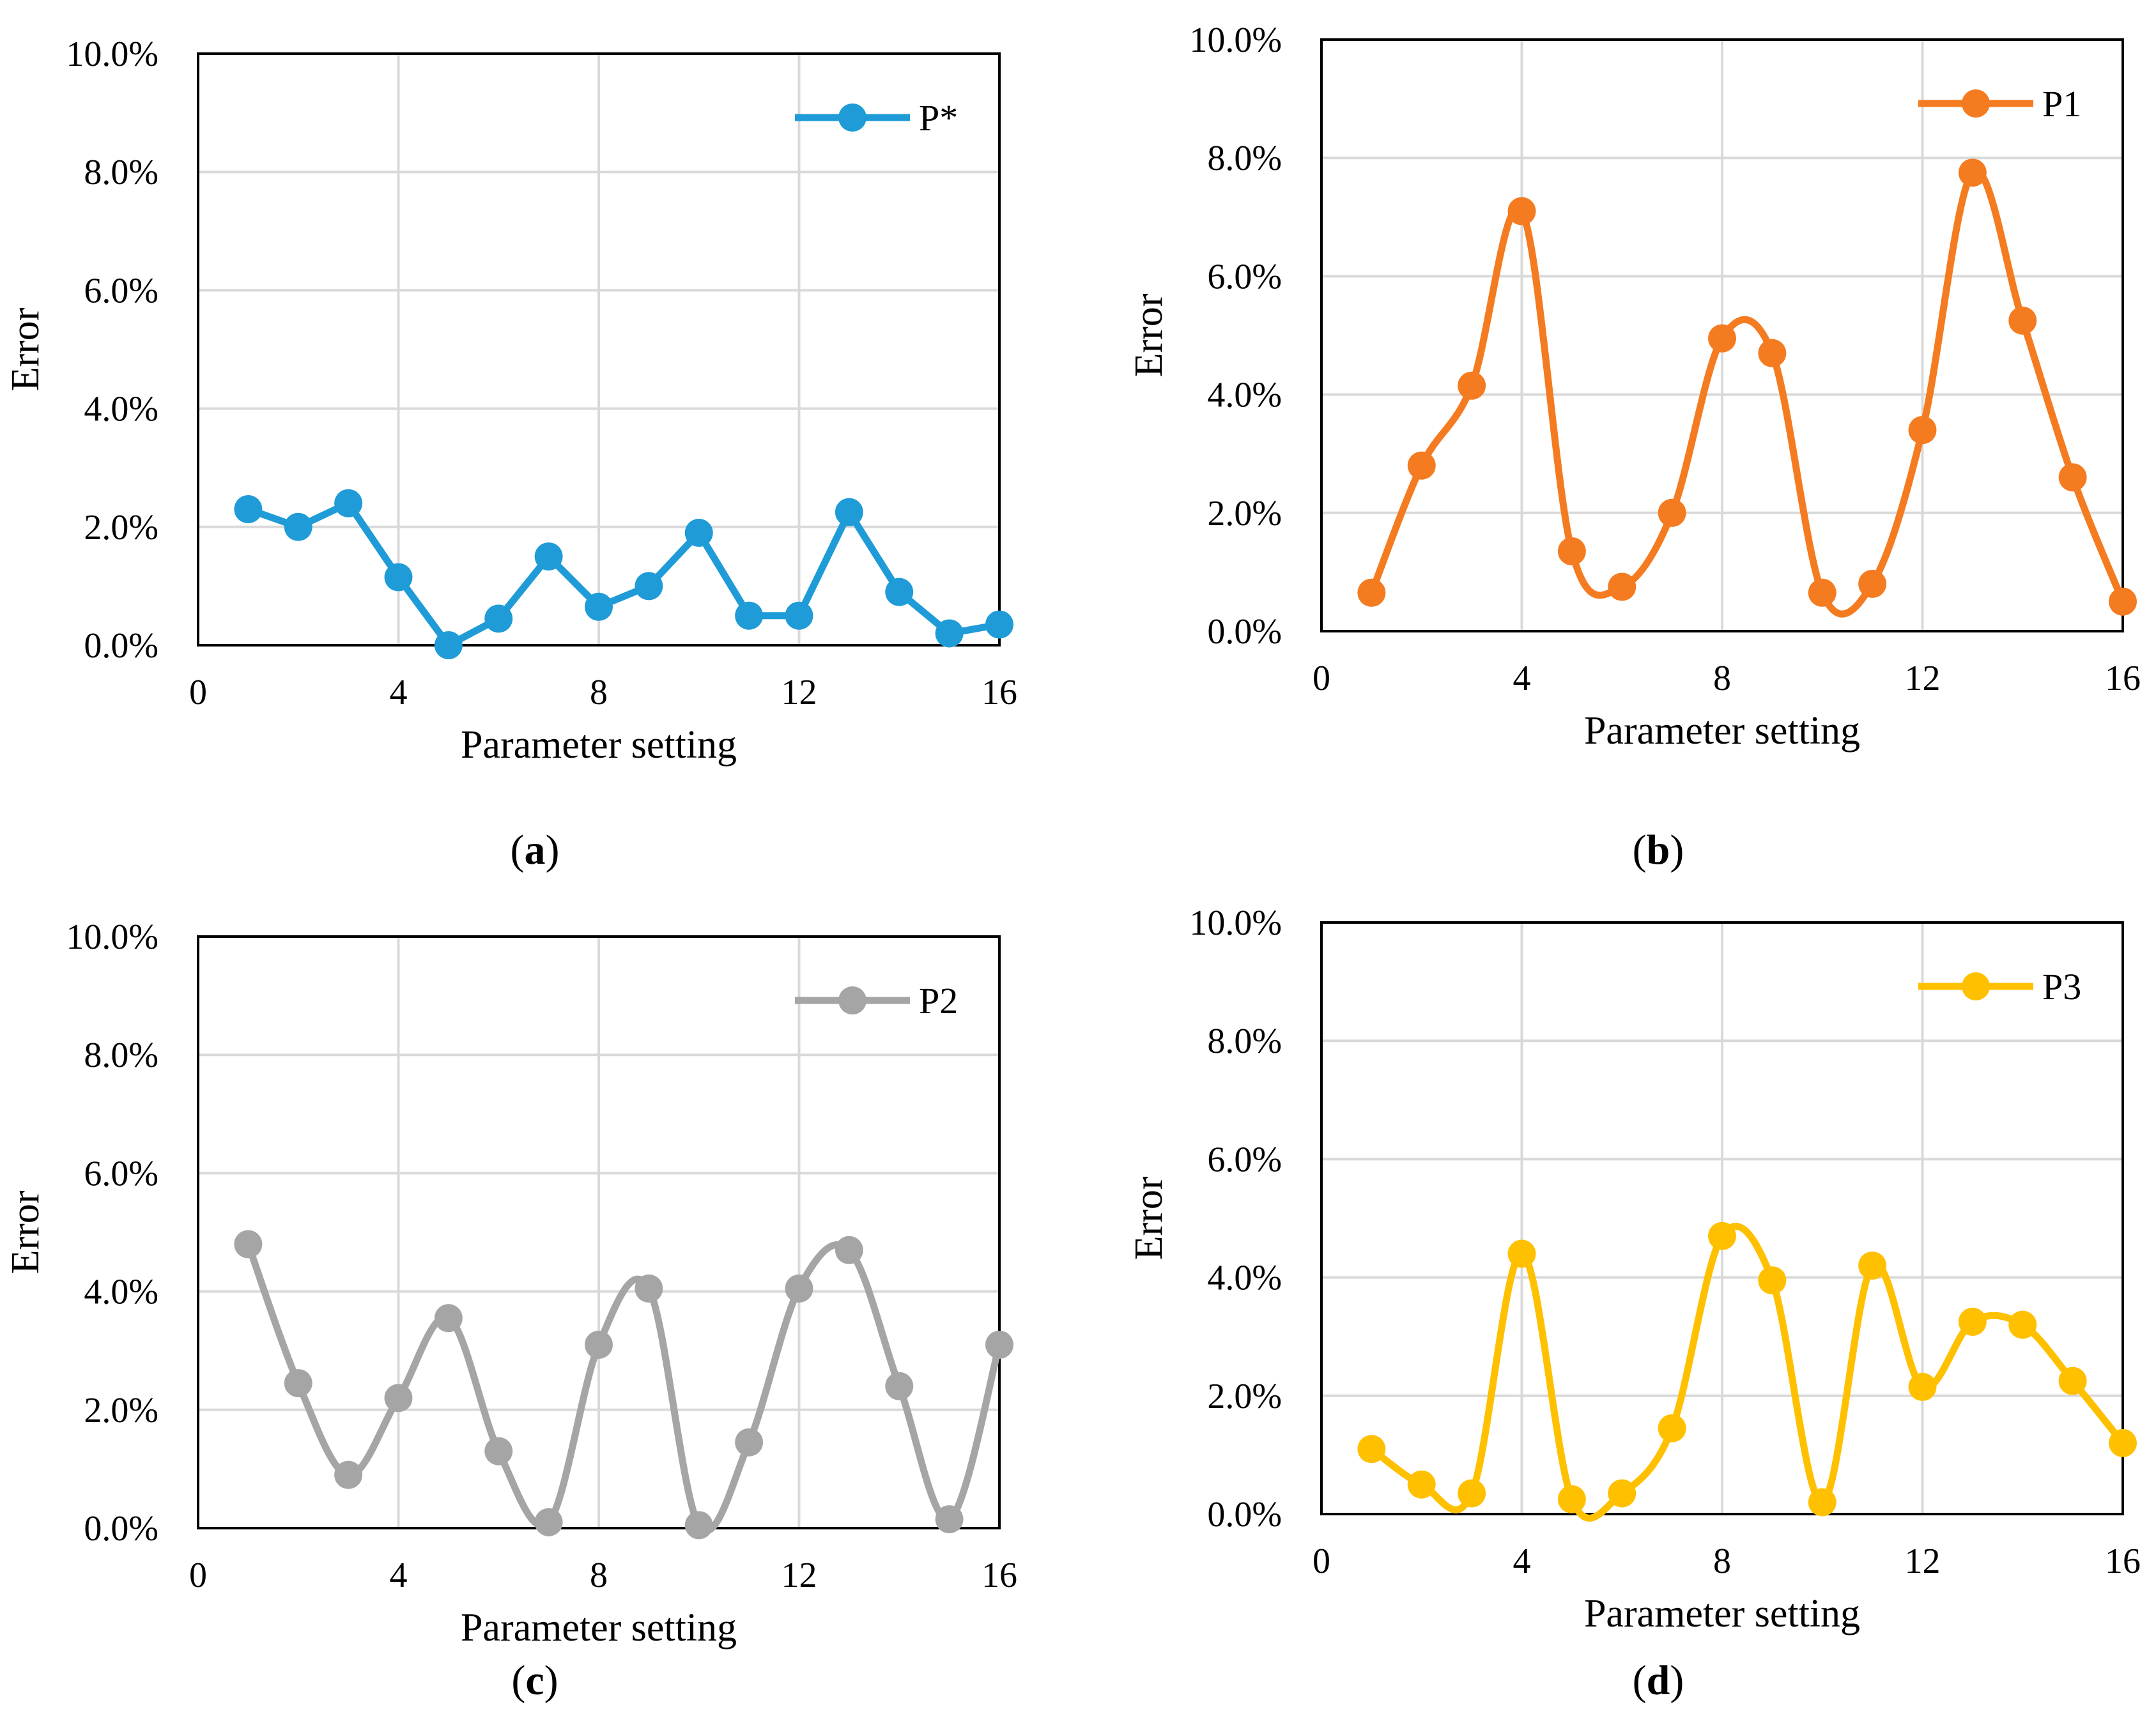 The width and height of the screenshot is (2156, 1730). I want to click on x-tick-label: 8, so click(1722, 678).